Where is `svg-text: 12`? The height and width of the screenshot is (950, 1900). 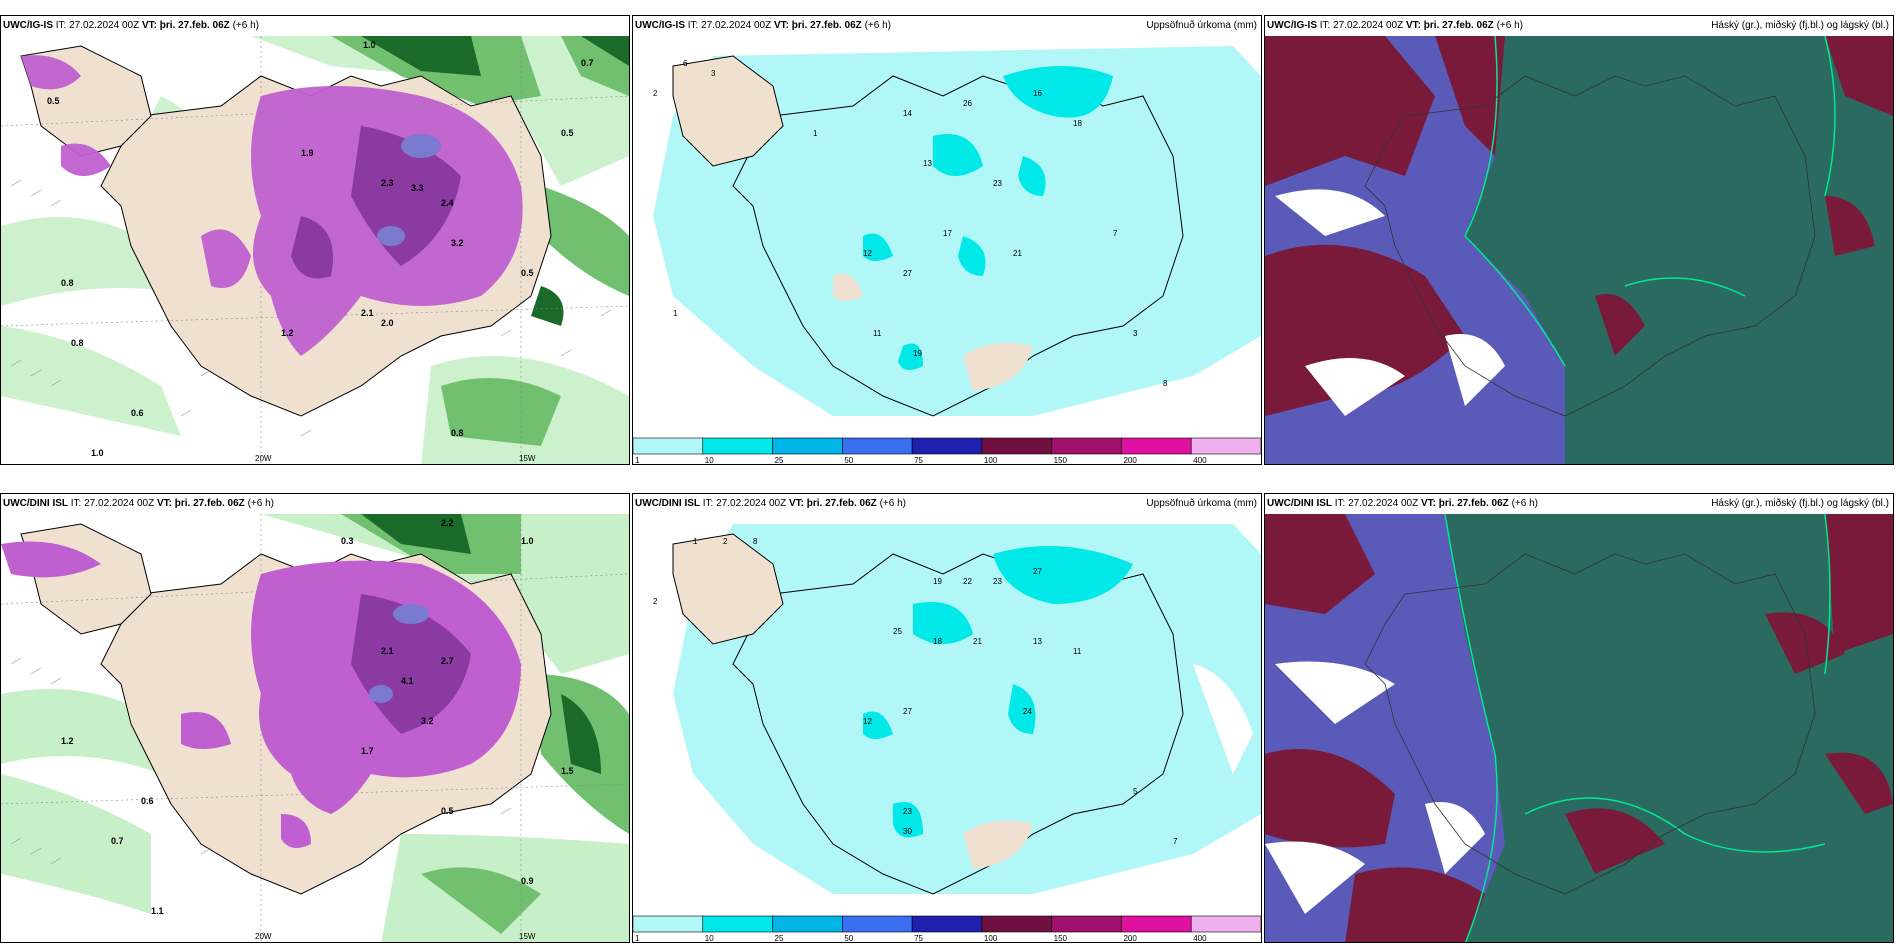
svg-text: 12 is located at coordinates (867, 253).